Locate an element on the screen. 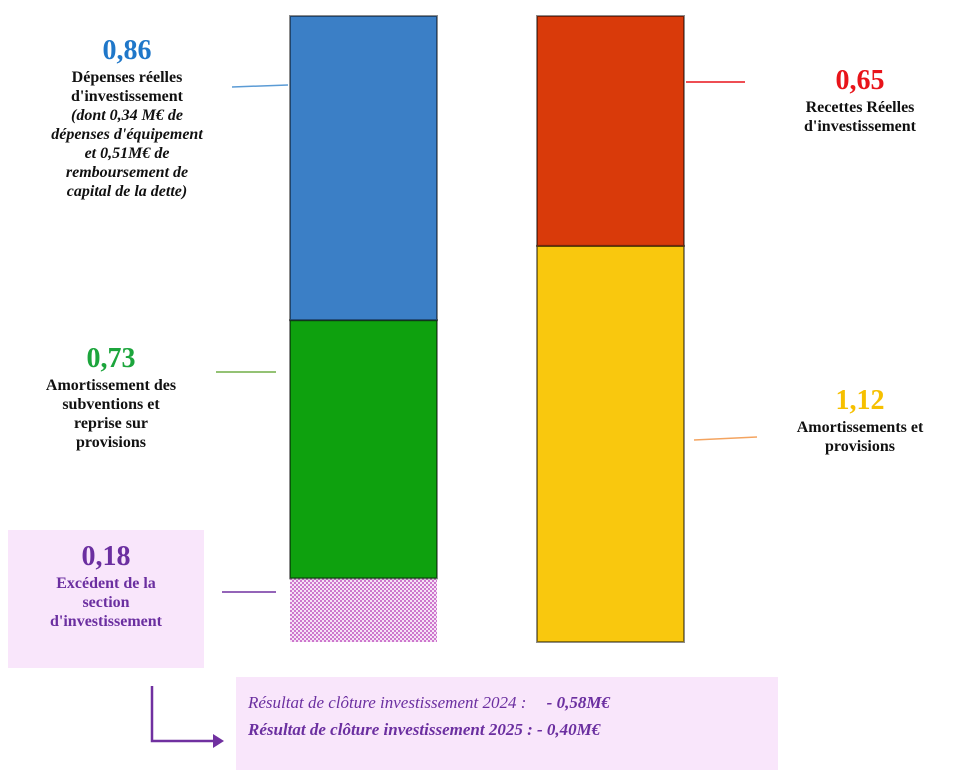 The image size is (959, 775). text-amort-sub-2: subventions et is located at coordinates (111, 404).